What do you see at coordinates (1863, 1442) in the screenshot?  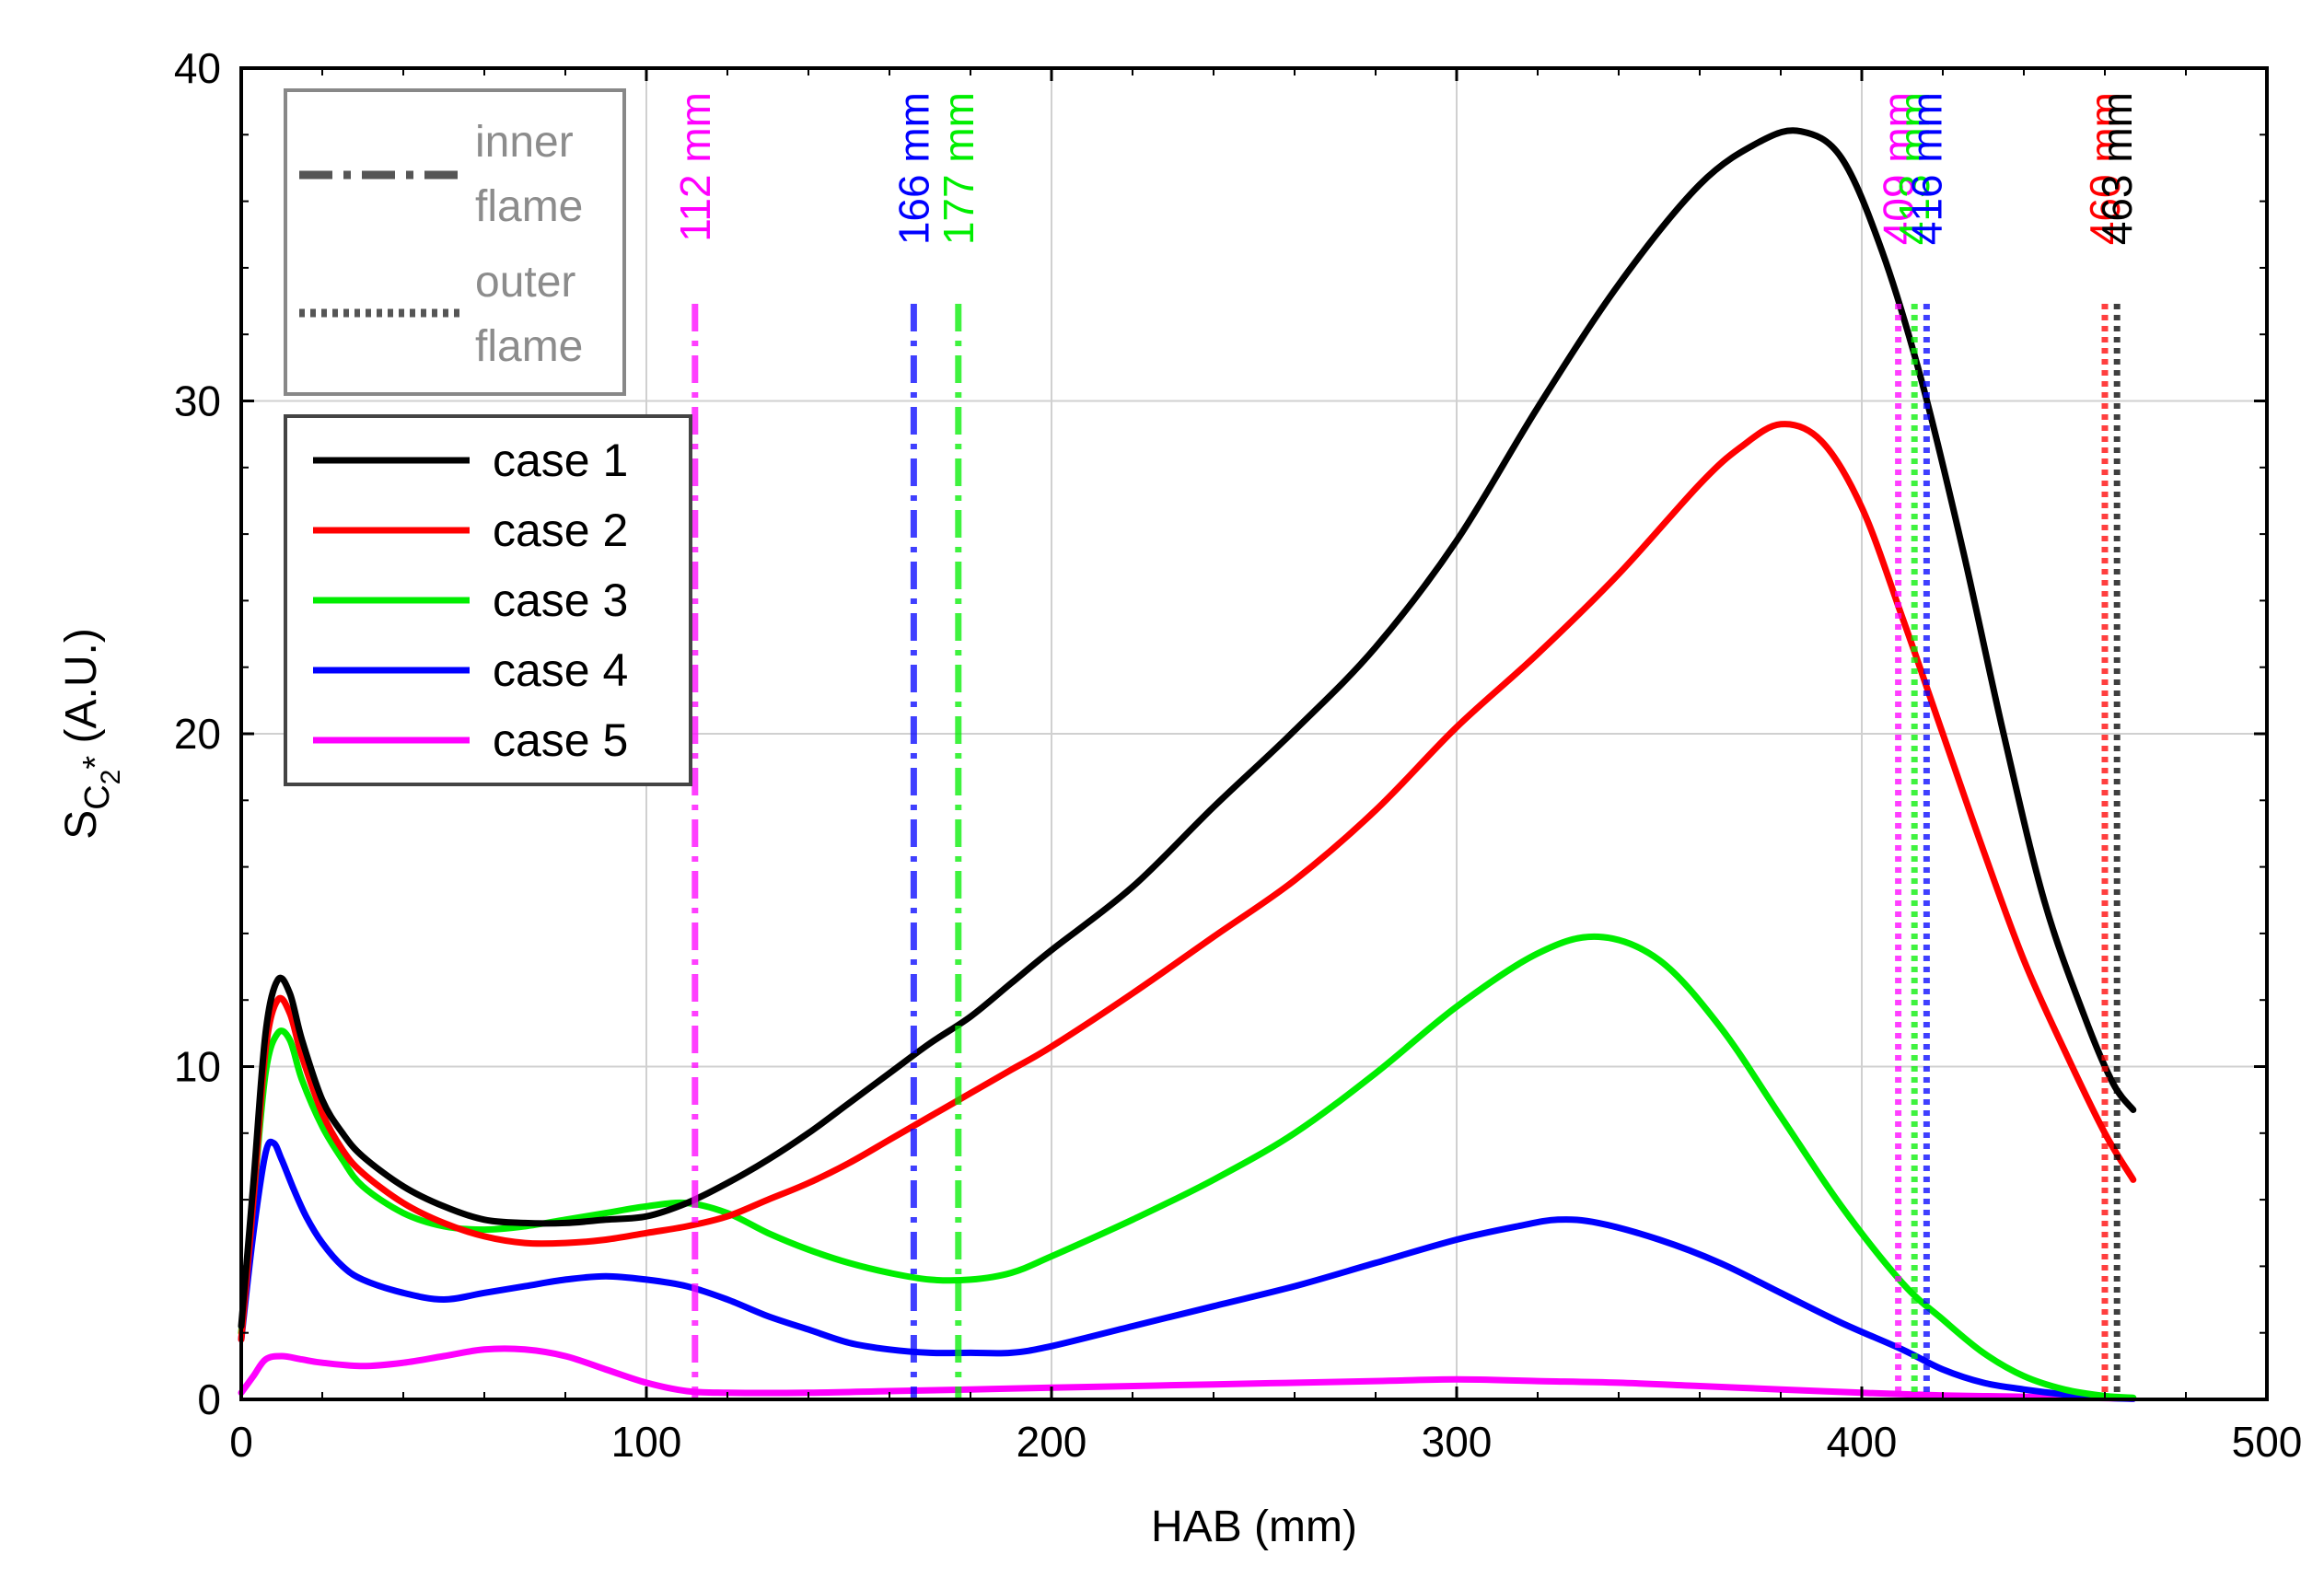 I see `x-tick-label: 400` at bounding box center [1863, 1442].